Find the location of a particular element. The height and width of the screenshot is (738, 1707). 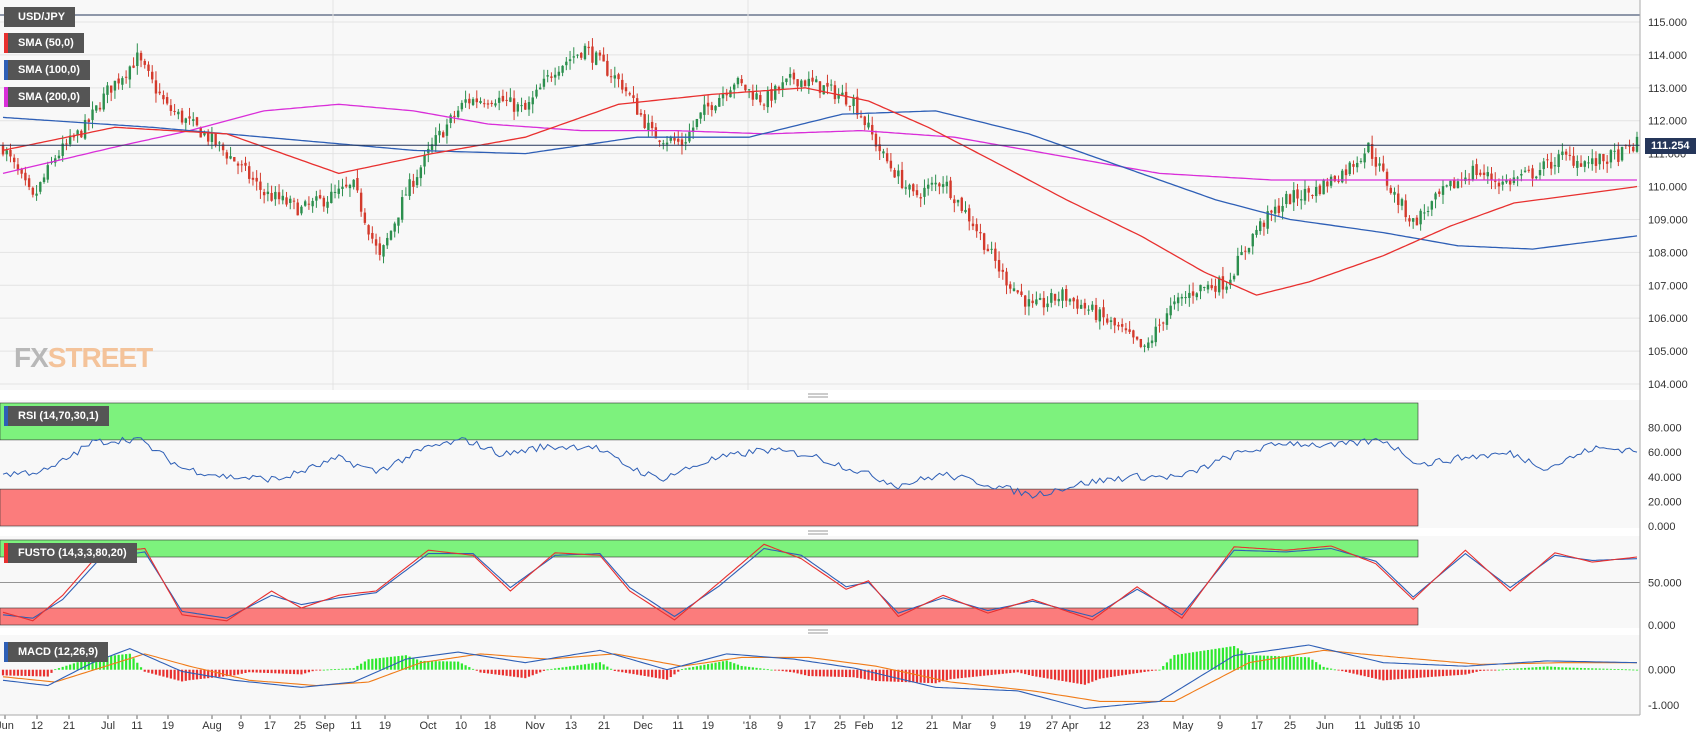

macd-label: MACD (12,26,9) is located at coordinates (56, 652).